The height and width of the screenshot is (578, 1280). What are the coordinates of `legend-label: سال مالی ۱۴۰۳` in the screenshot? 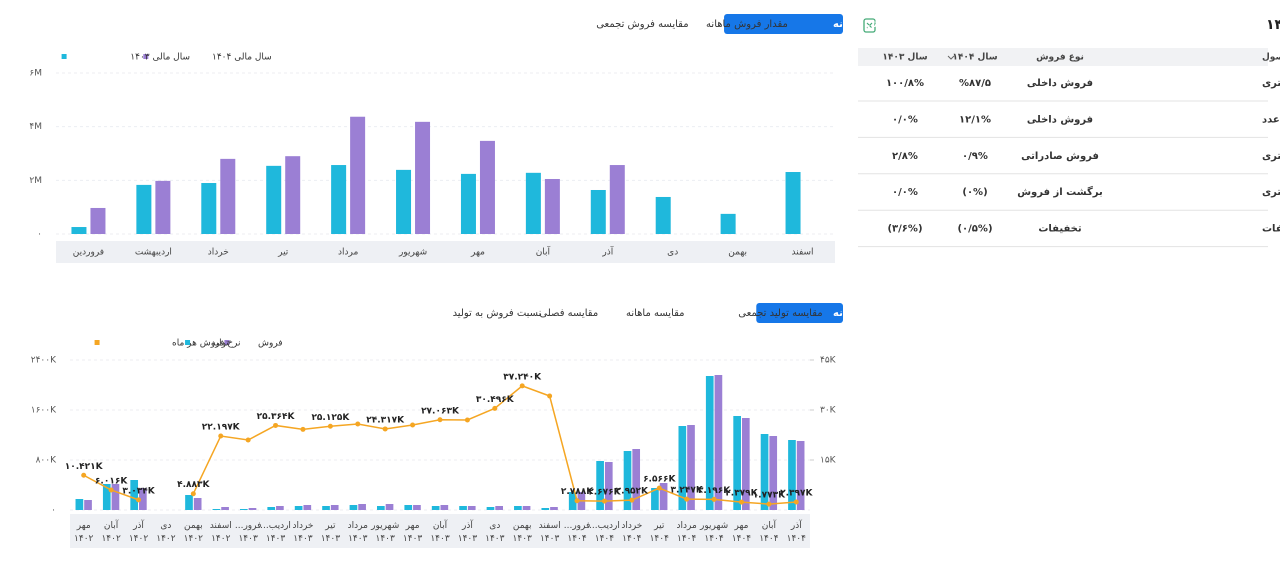 It's located at (160, 58).